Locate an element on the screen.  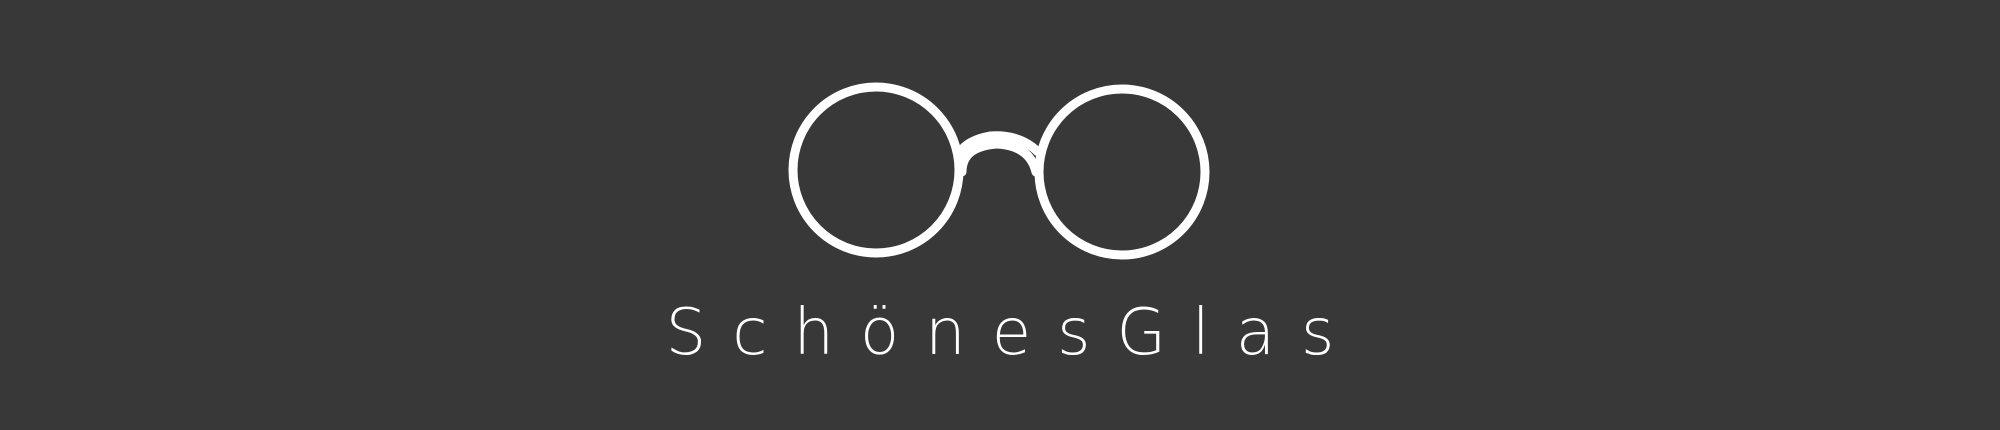
right-lens is located at coordinates (1122, 172).